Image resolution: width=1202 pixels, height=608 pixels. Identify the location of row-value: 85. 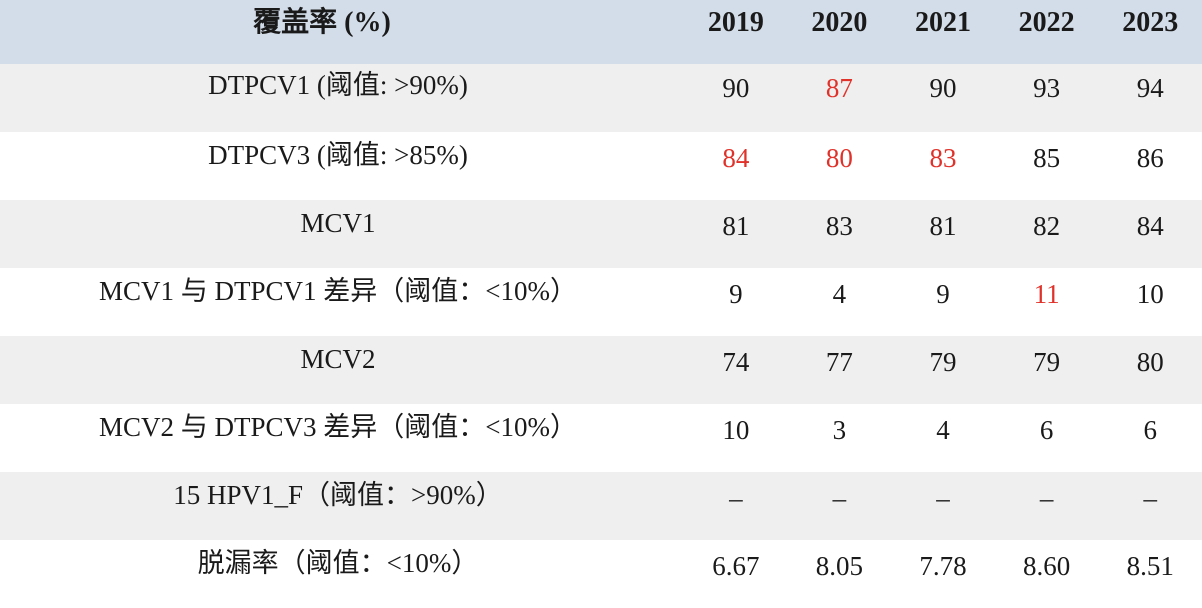
(1047, 158).